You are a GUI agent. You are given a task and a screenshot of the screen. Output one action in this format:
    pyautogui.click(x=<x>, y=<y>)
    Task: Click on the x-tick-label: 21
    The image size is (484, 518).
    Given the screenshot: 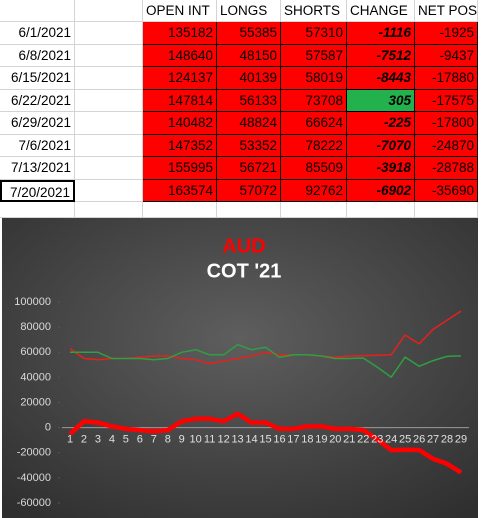 What is the action you would take?
    pyautogui.click(x=349, y=440)
    